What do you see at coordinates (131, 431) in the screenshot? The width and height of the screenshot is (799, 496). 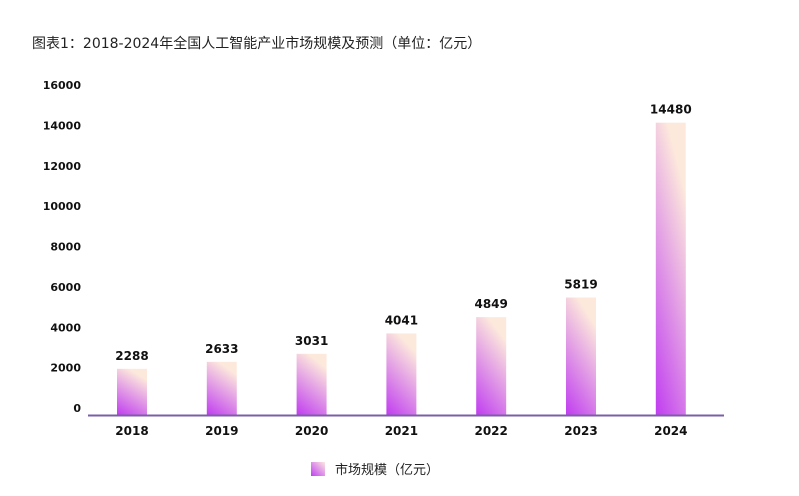 I see `x-tick-label: 2018` at bounding box center [131, 431].